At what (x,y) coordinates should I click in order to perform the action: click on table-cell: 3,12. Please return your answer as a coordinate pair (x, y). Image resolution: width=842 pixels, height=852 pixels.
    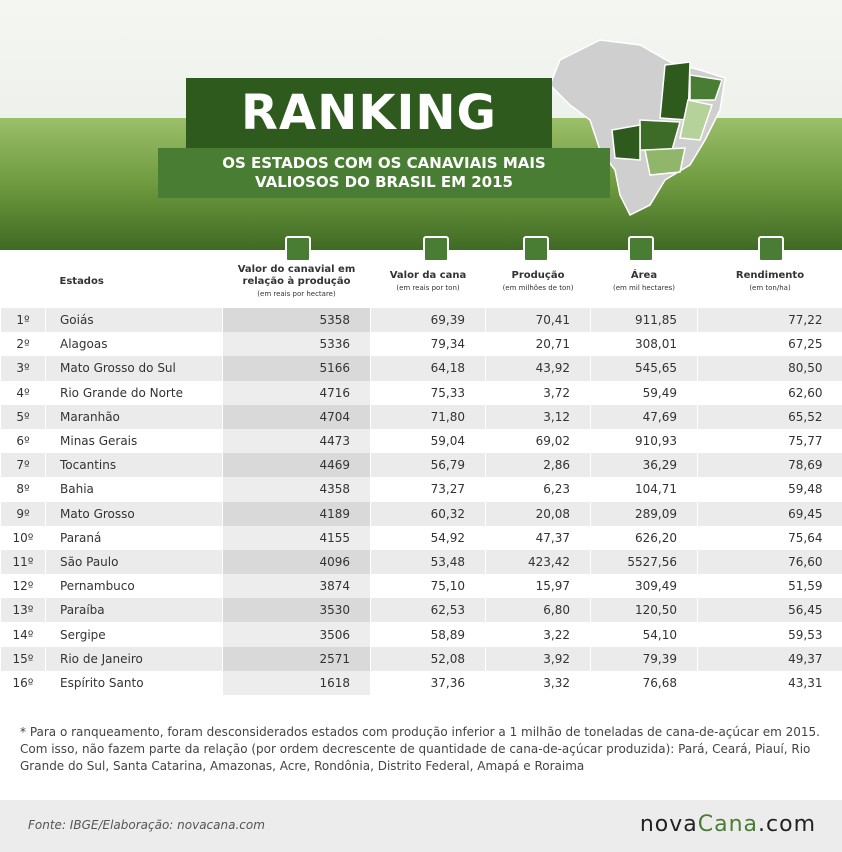
    Looking at the image, I should click on (538, 416).